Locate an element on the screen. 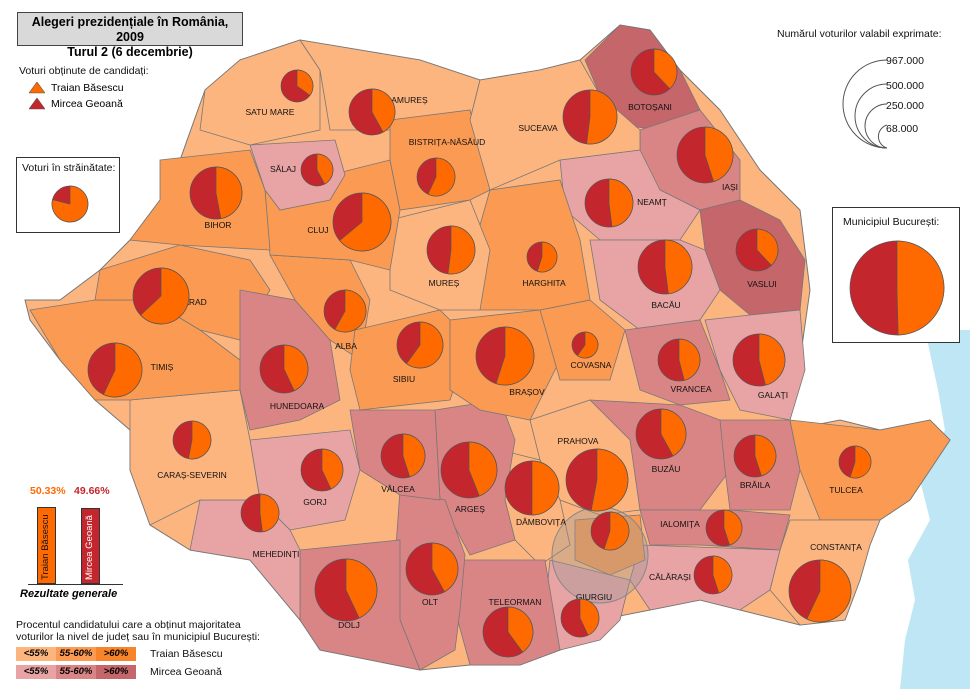 This screenshot has height=689, width=970. candidates-legend-title: Voturi obținute de candidați: is located at coordinates (84, 71).